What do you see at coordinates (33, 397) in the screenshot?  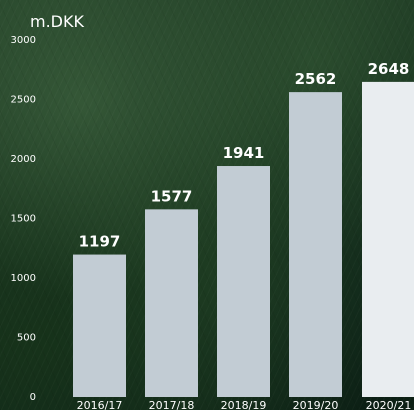 I see `y-tick-label: 0` at bounding box center [33, 397].